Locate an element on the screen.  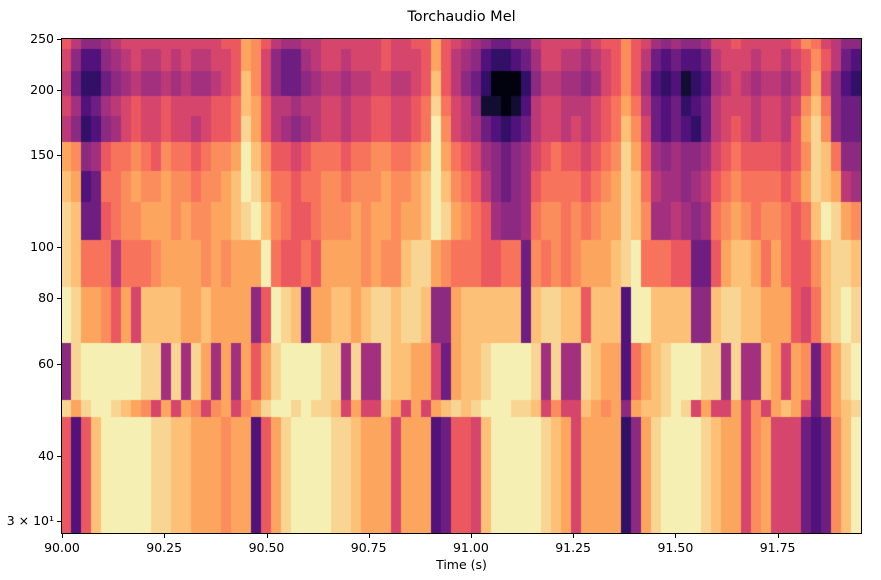
chart-title: Torchaudio Mel is located at coordinates (461, 17).